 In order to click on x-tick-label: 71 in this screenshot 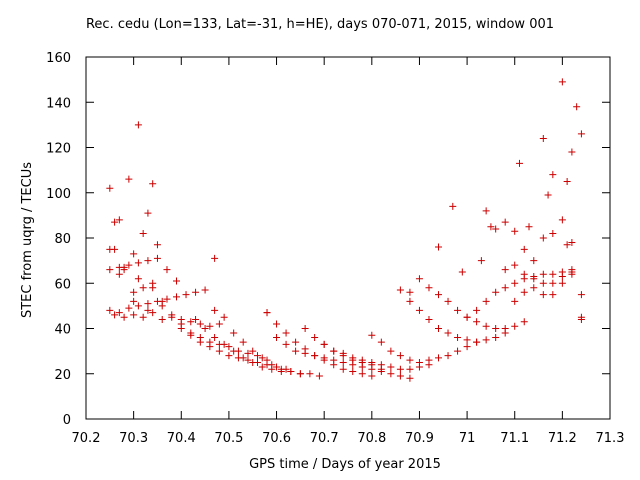, I will do `click(467, 438)`.